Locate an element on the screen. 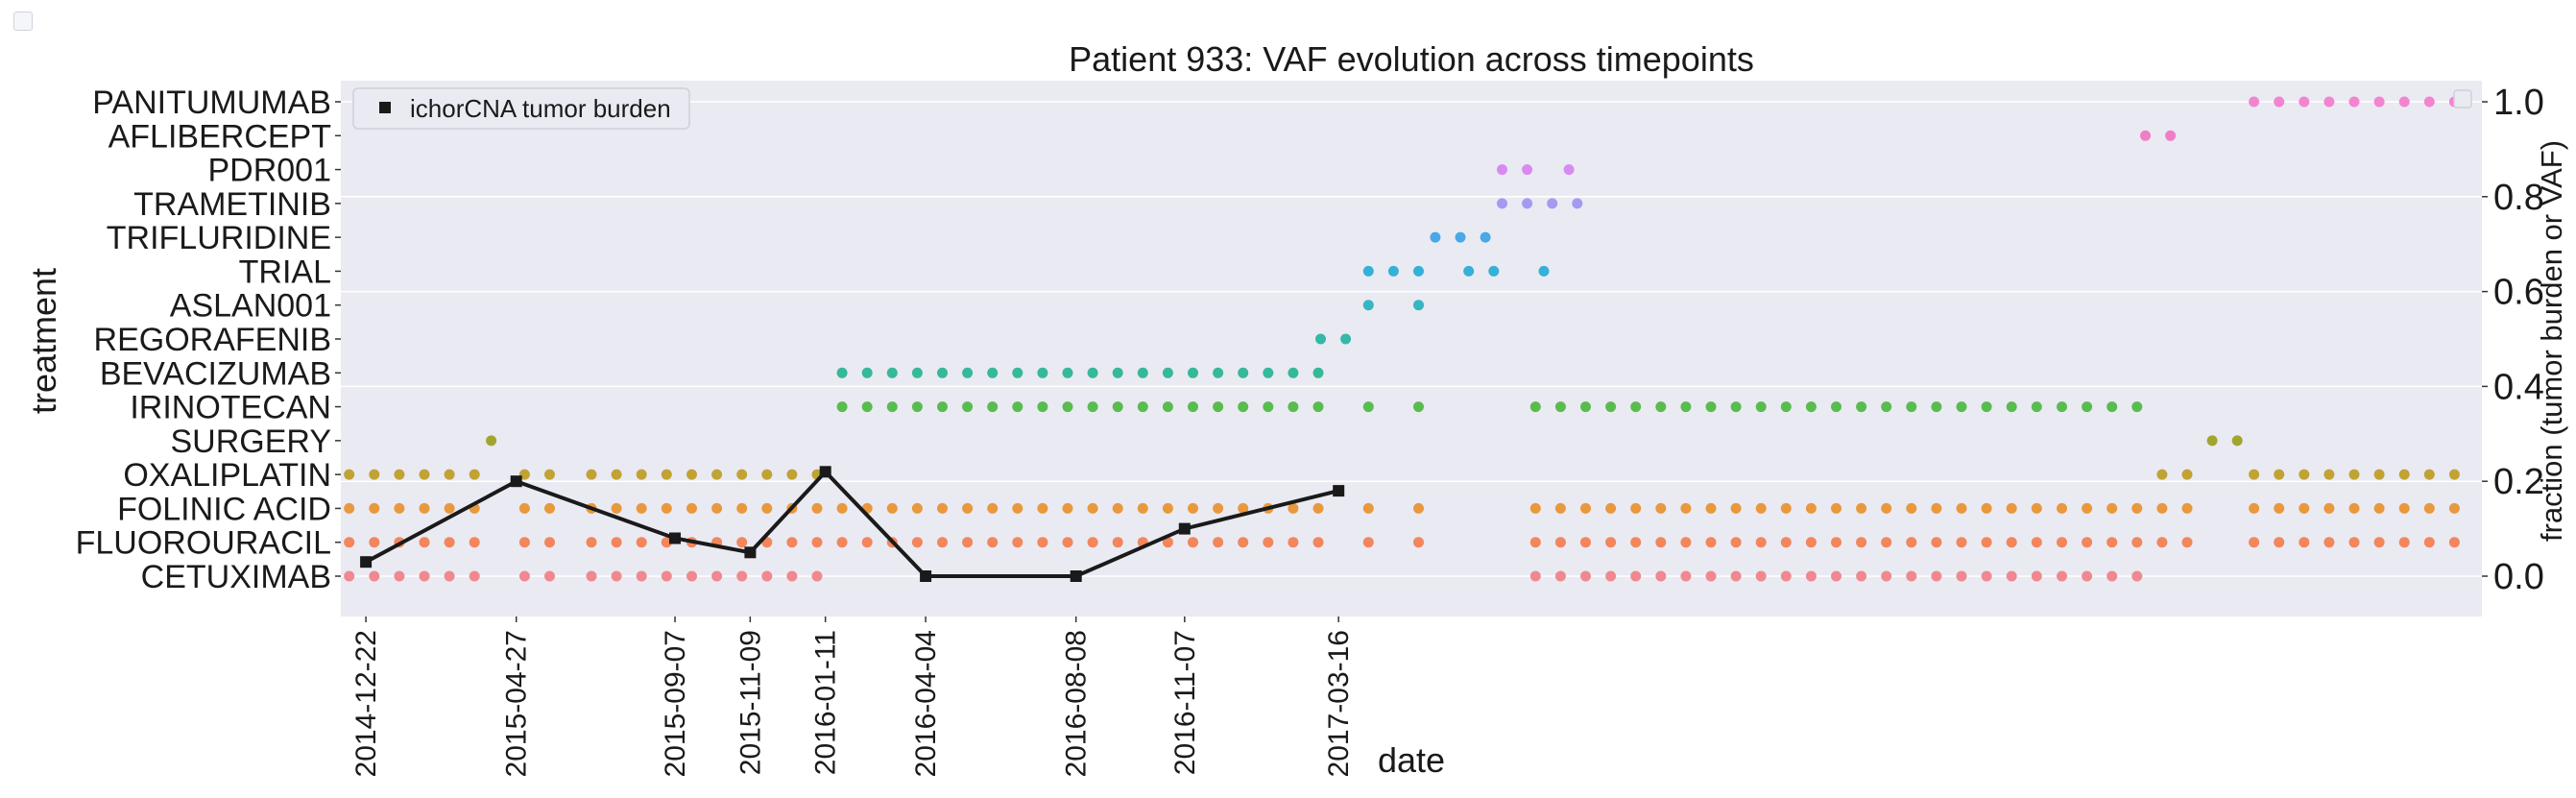  x-tick-label: 2015-09-07 is located at coordinates (675, 703).